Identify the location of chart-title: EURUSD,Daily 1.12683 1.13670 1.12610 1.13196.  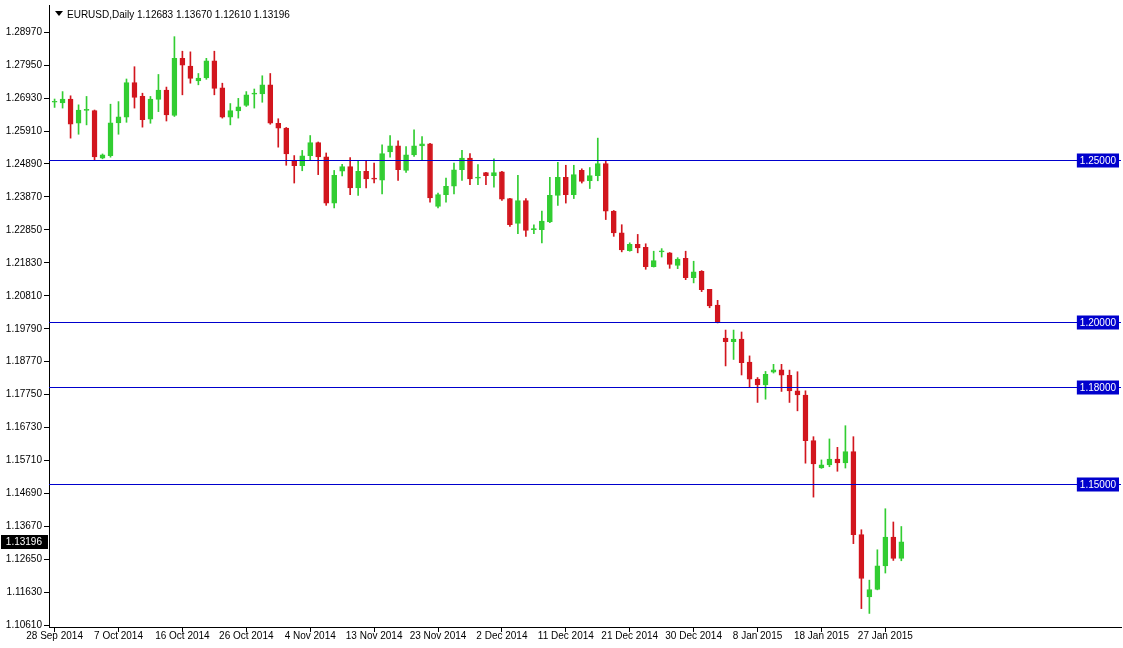
(179, 14).